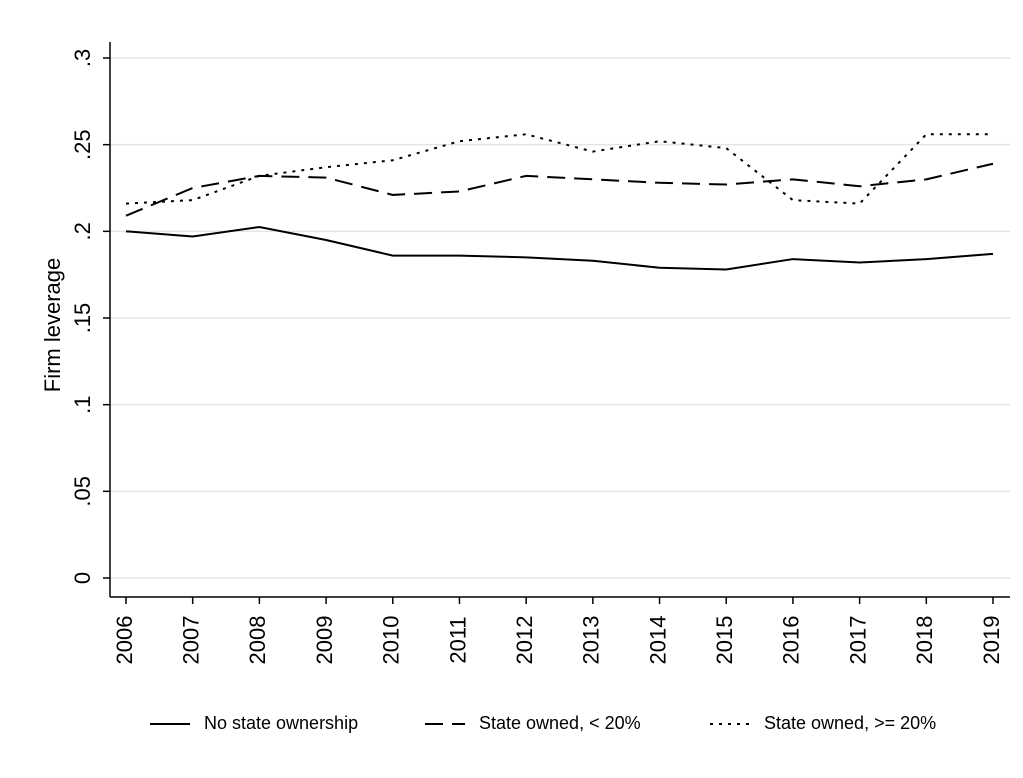 Image resolution: width=1023 pixels, height=778 pixels. I want to click on y-tick-label: .1, so click(82, 404).